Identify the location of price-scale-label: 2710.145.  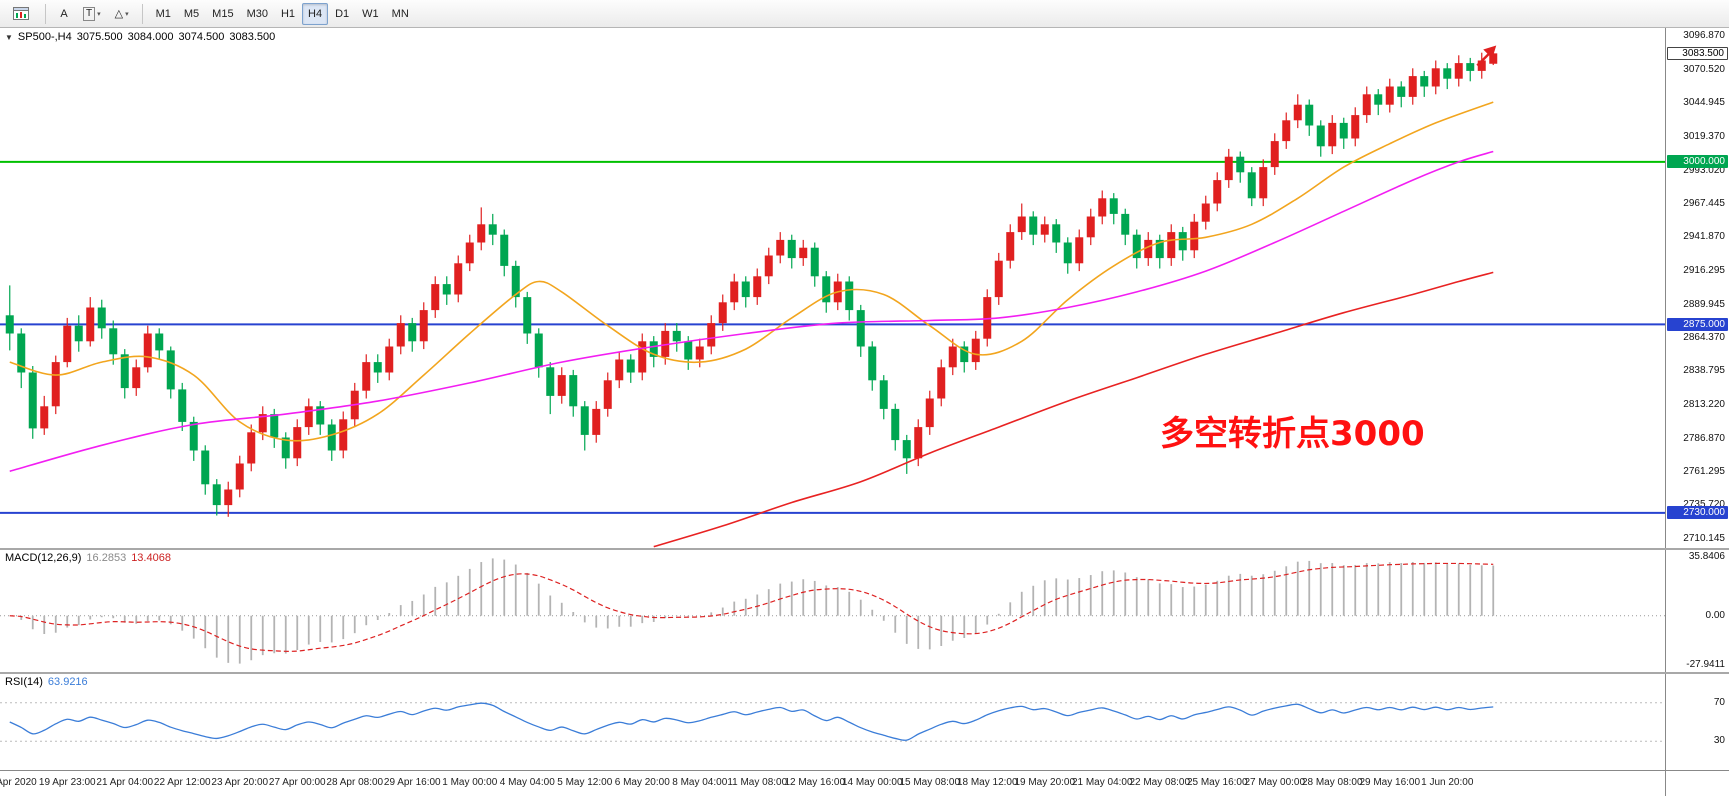
(1704, 538).